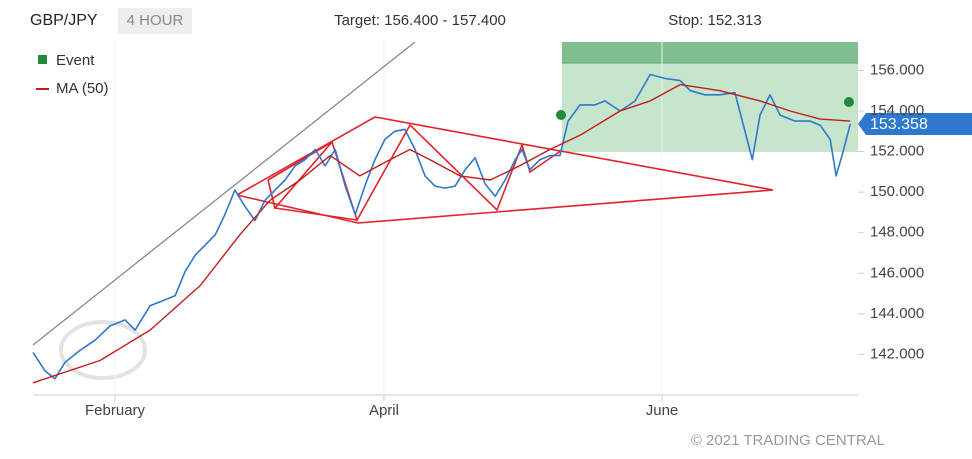  Describe the element at coordinates (415, 172) in the screenshot. I see `zigzag` at that location.